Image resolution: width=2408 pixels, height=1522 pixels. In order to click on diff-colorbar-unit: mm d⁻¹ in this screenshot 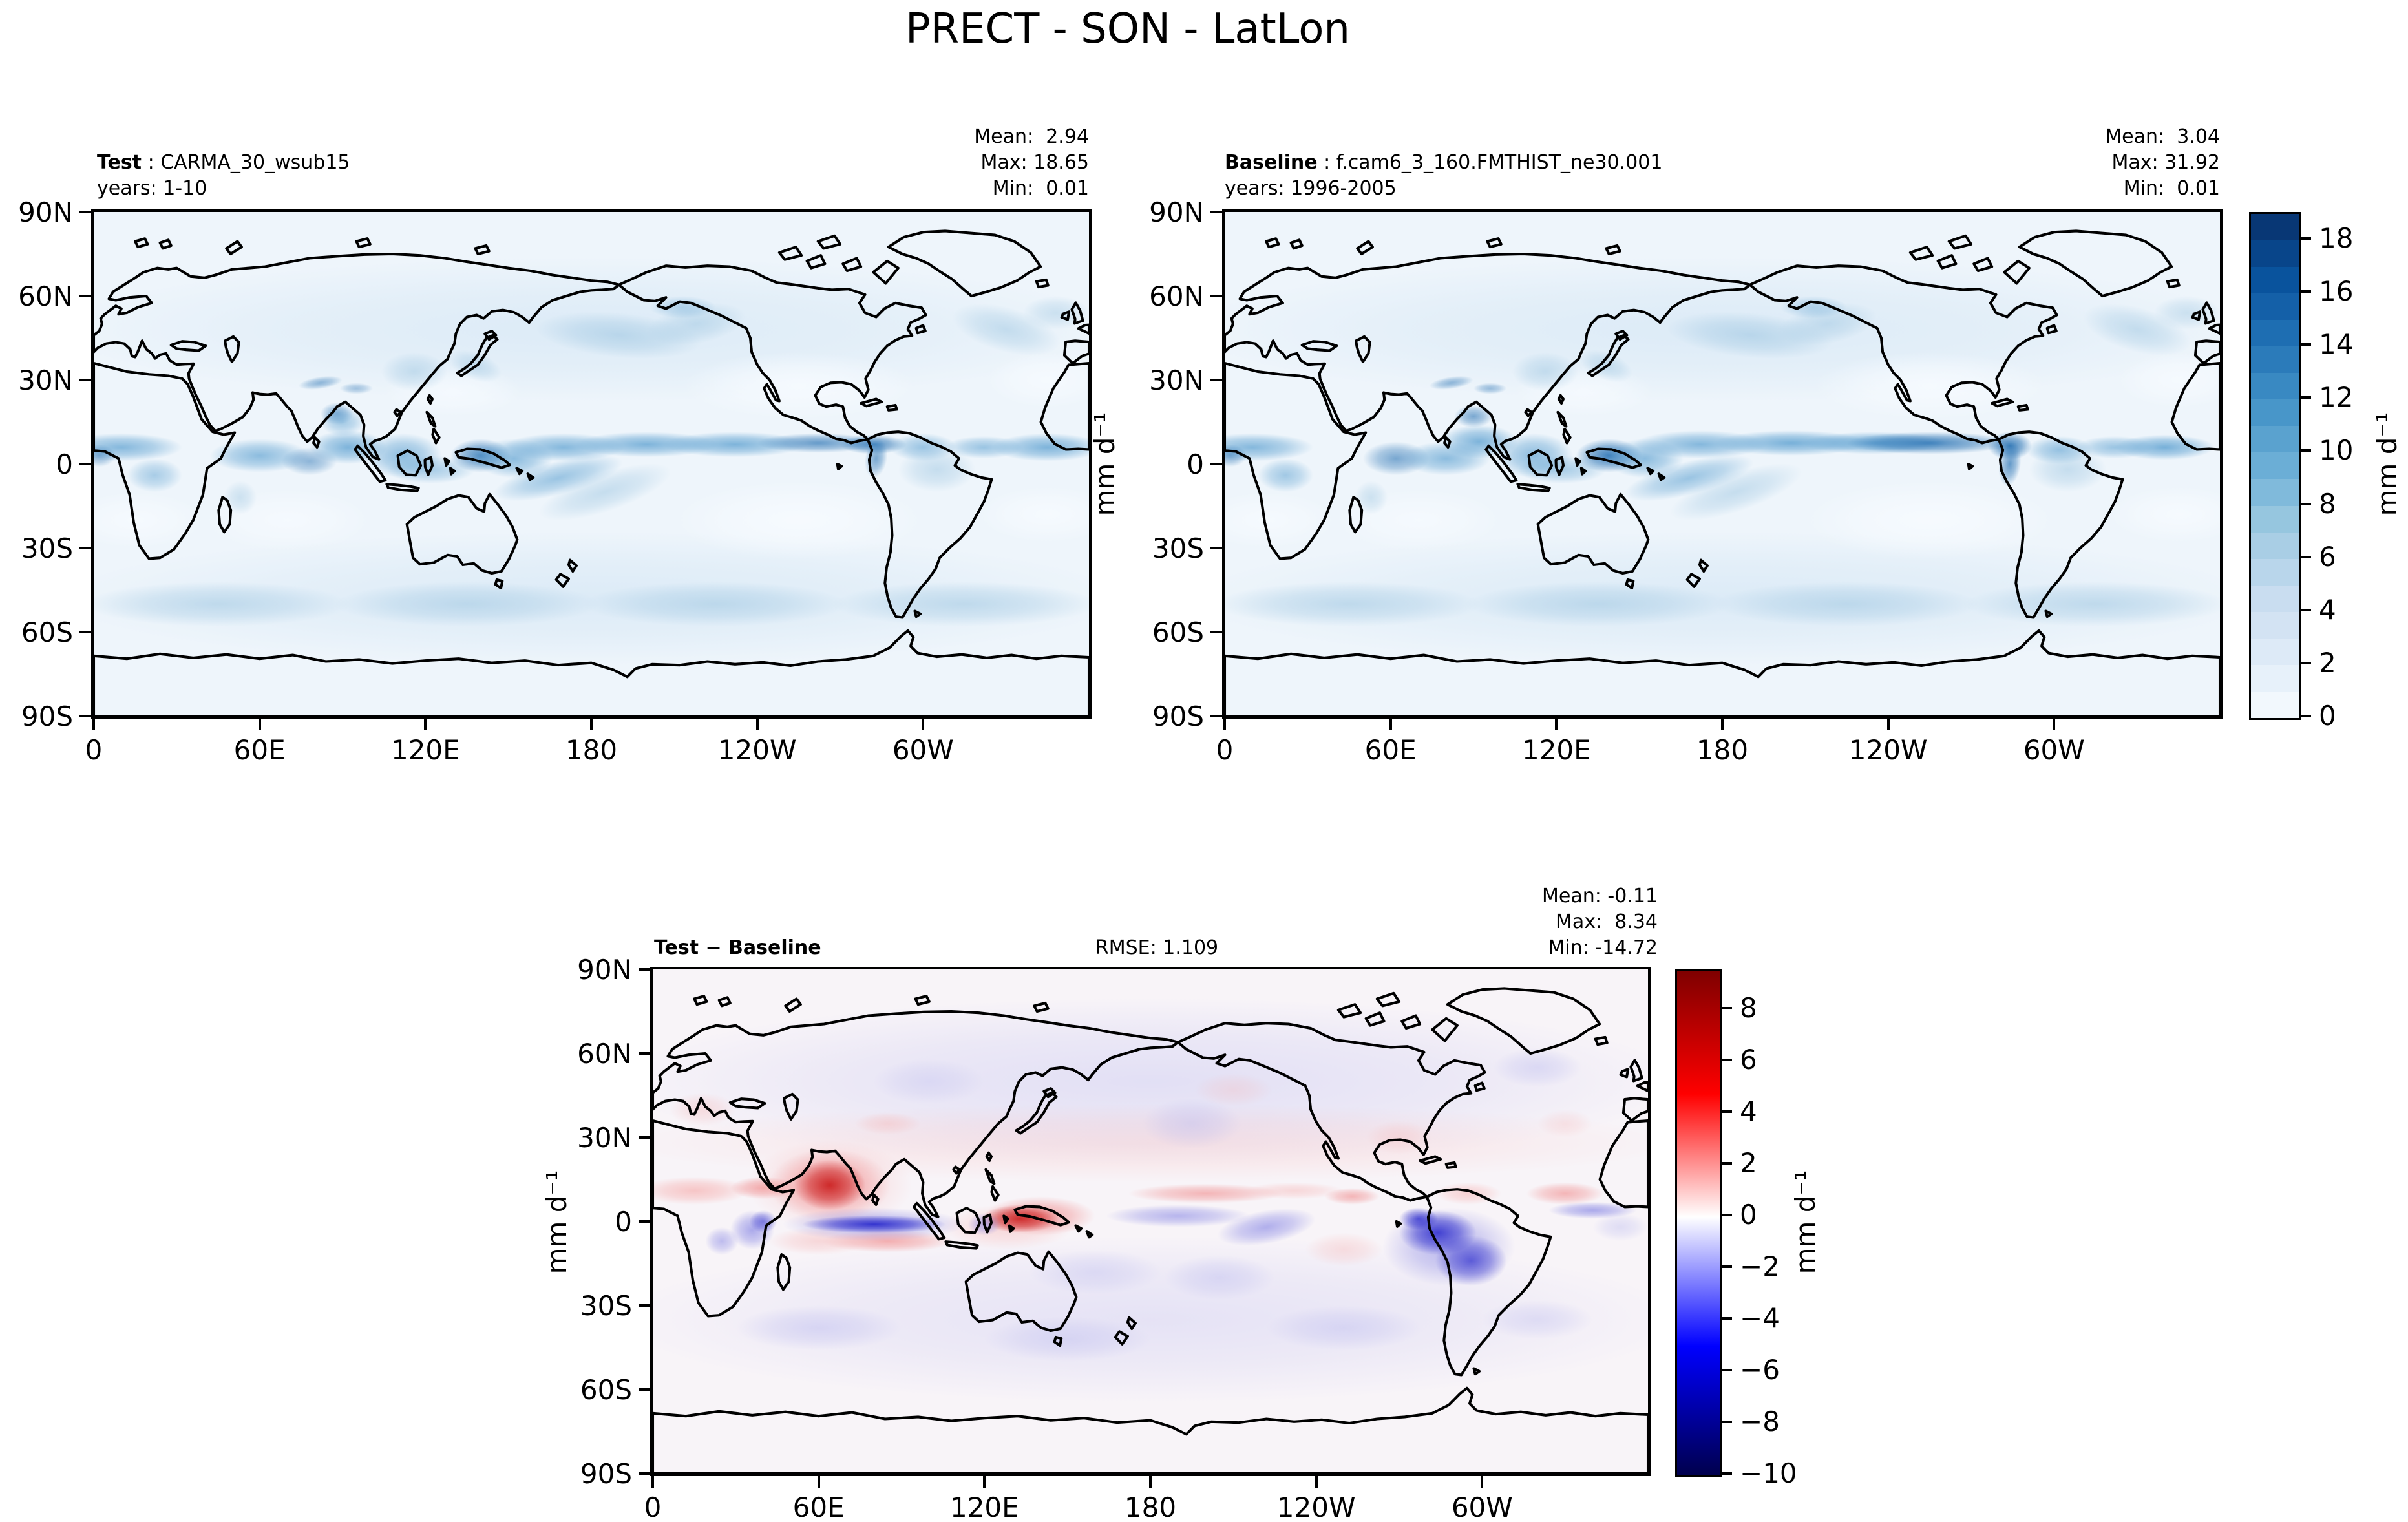, I will do `click(1805, 1222)`.